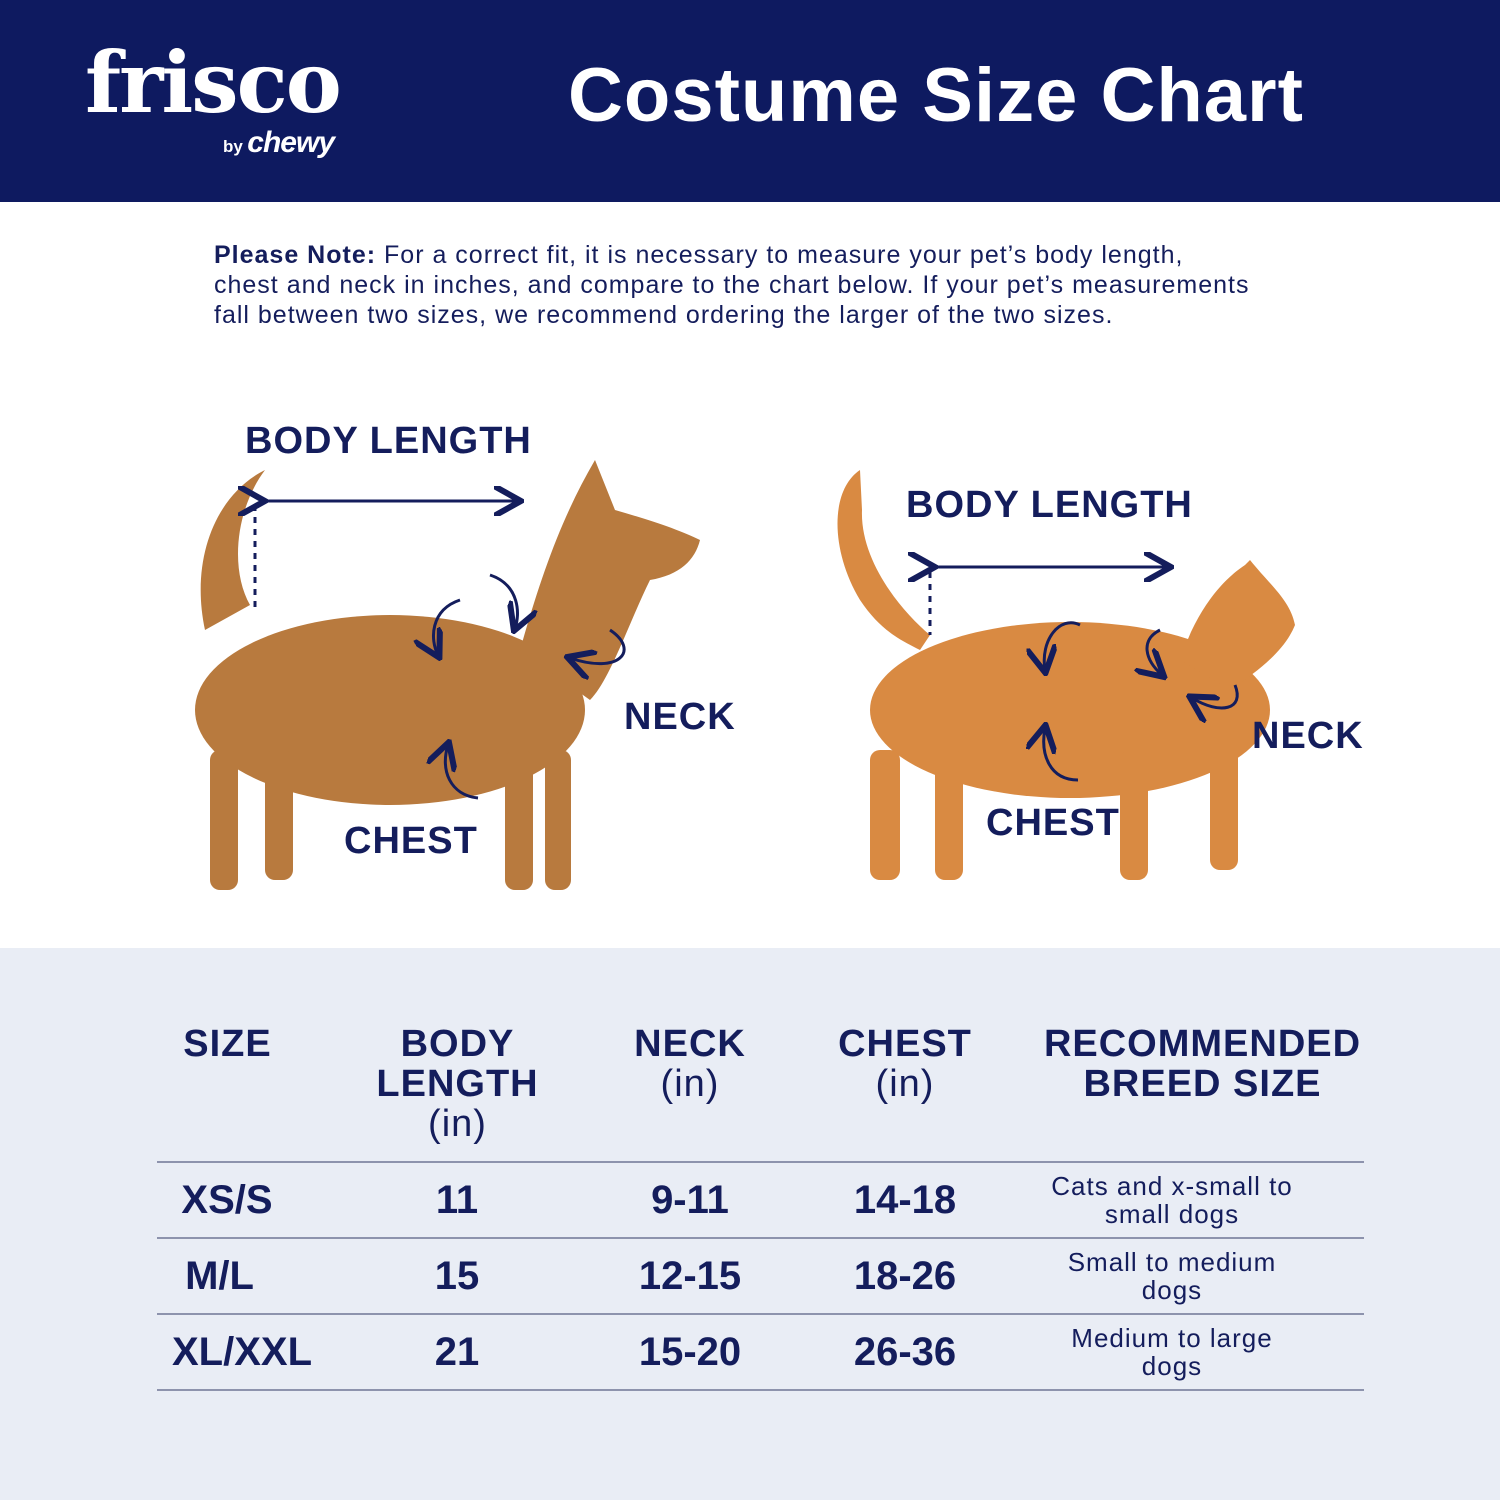  Describe the element at coordinates (457, 1199) in the screenshot. I see `cell-body-length: 11` at that location.